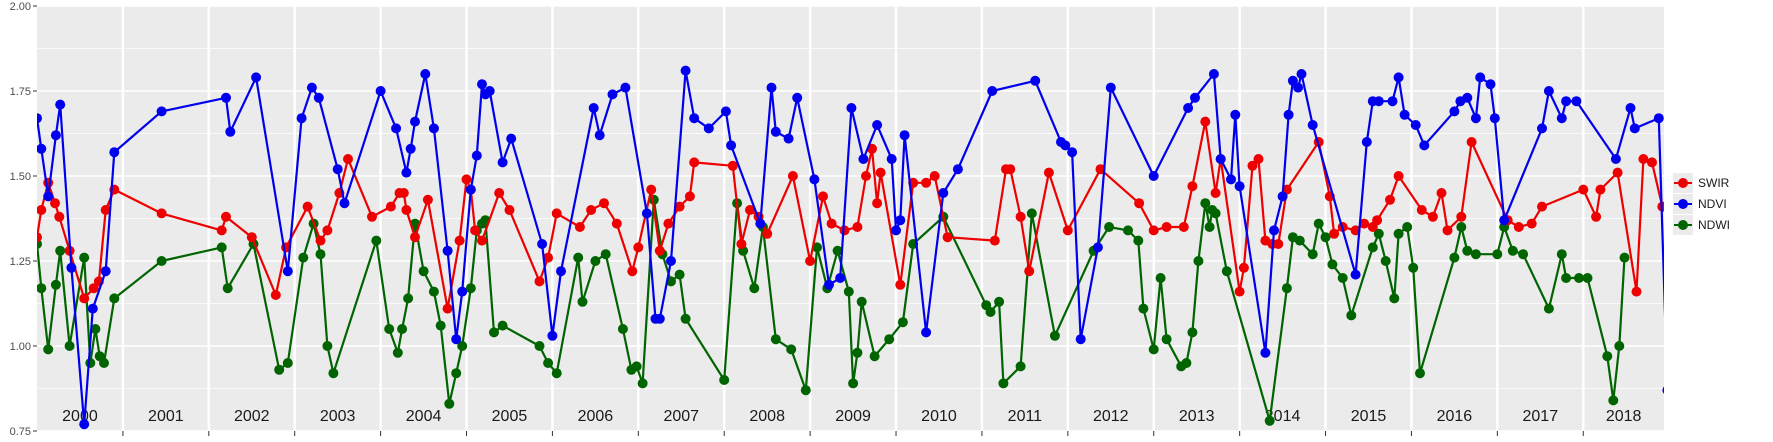  I want to click on legend-marker-ndwi, so click(1683, 225).